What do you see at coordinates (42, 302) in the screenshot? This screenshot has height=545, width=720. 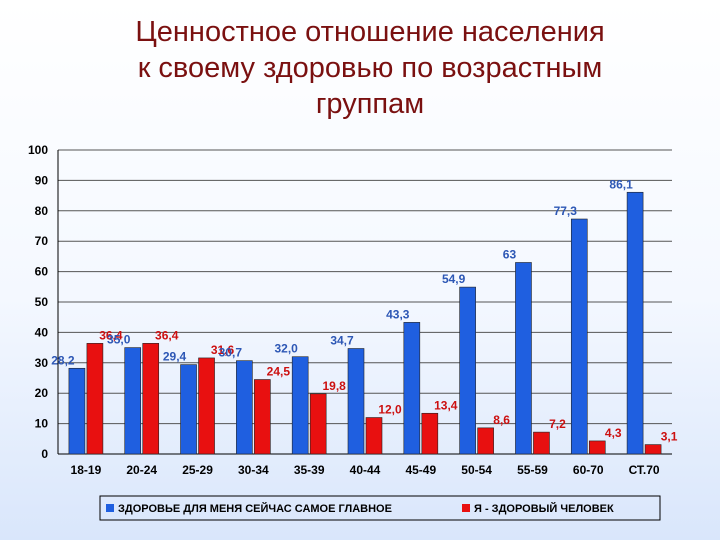 I see `y-tick-label: 50` at bounding box center [42, 302].